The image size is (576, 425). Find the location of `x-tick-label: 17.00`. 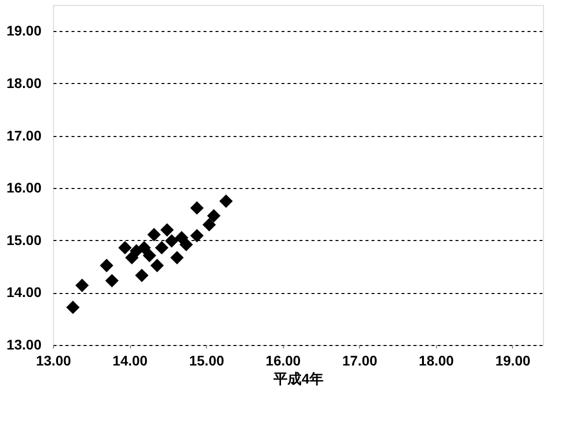

x-tick-label: 17.00 is located at coordinates (360, 360).